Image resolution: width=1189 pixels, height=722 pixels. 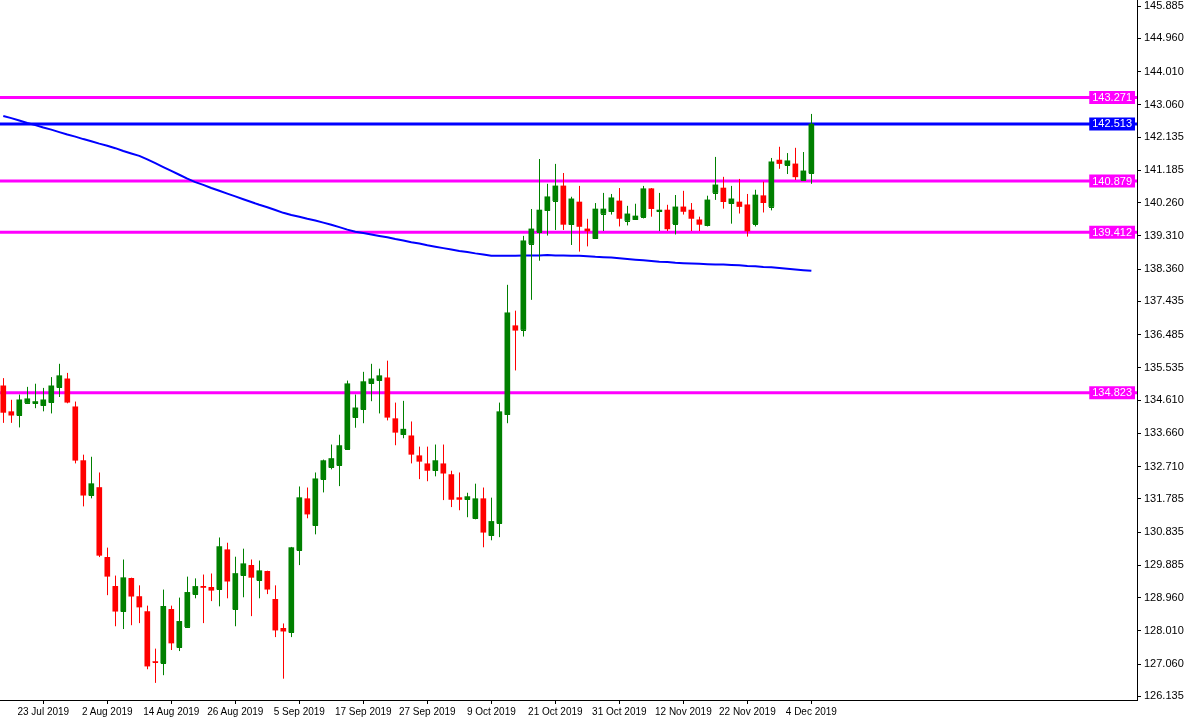 What do you see at coordinates (1164, 37) in the screenshot?
I see `y-tick-label: 144.960` at bounding box center [1164, 37].